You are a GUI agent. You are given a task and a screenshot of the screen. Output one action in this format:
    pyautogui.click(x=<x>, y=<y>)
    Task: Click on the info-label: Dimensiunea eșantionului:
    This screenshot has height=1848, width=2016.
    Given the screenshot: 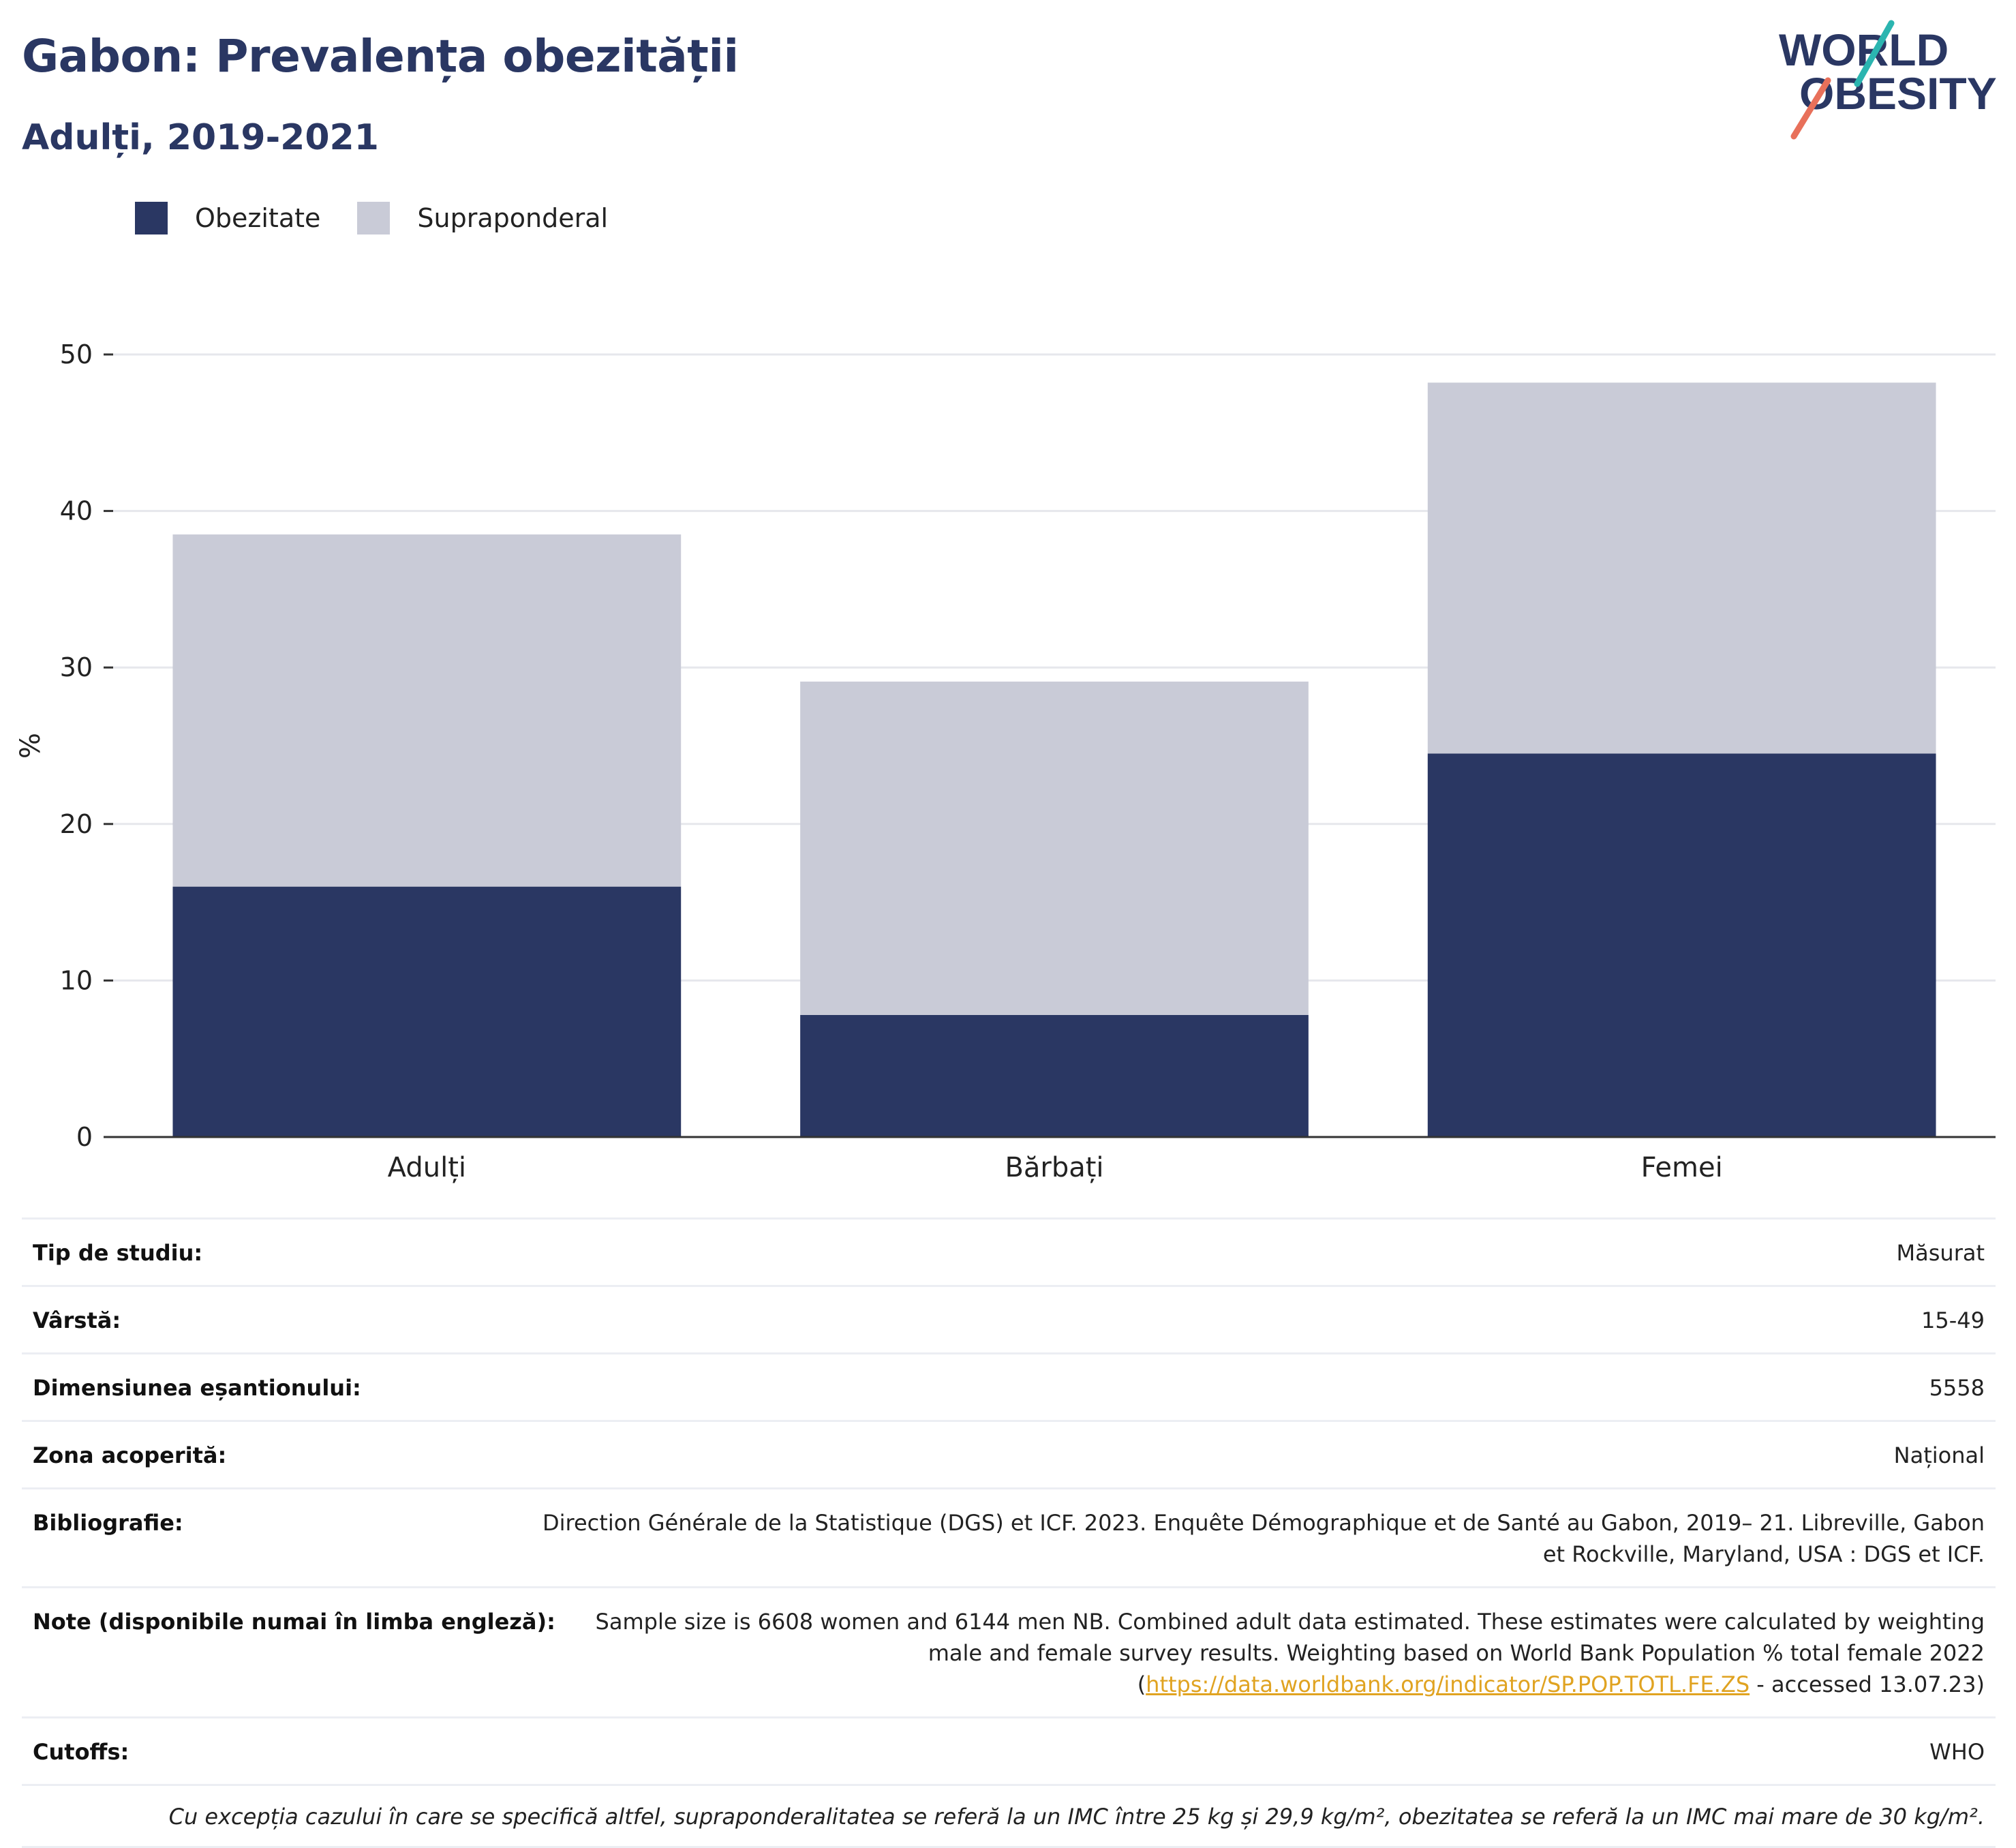 What is the action you would take?
    pyautogui.click(x=197, y=1388)
    